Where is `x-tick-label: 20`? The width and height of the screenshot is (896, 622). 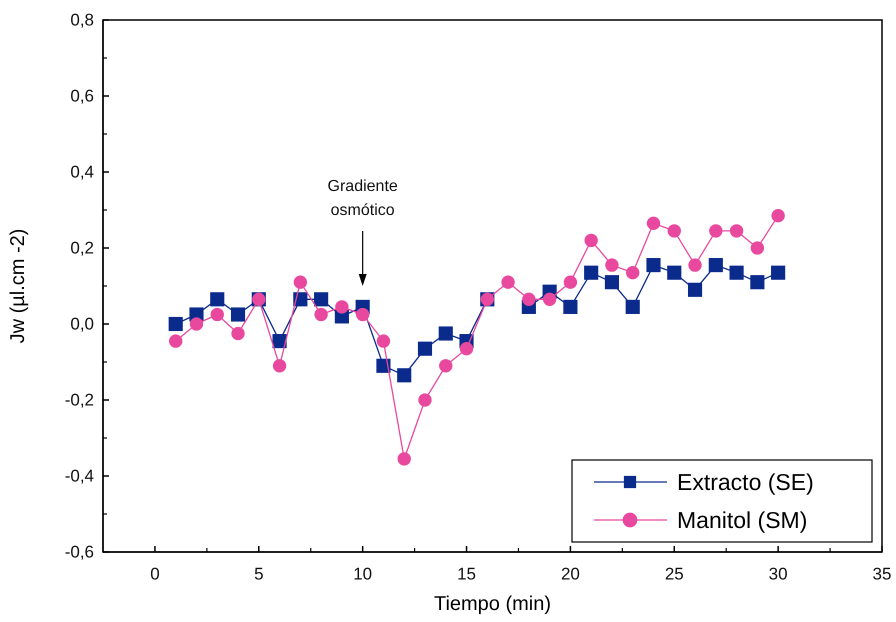 x-tick-label: 20 is located at coordinates (570, 574).